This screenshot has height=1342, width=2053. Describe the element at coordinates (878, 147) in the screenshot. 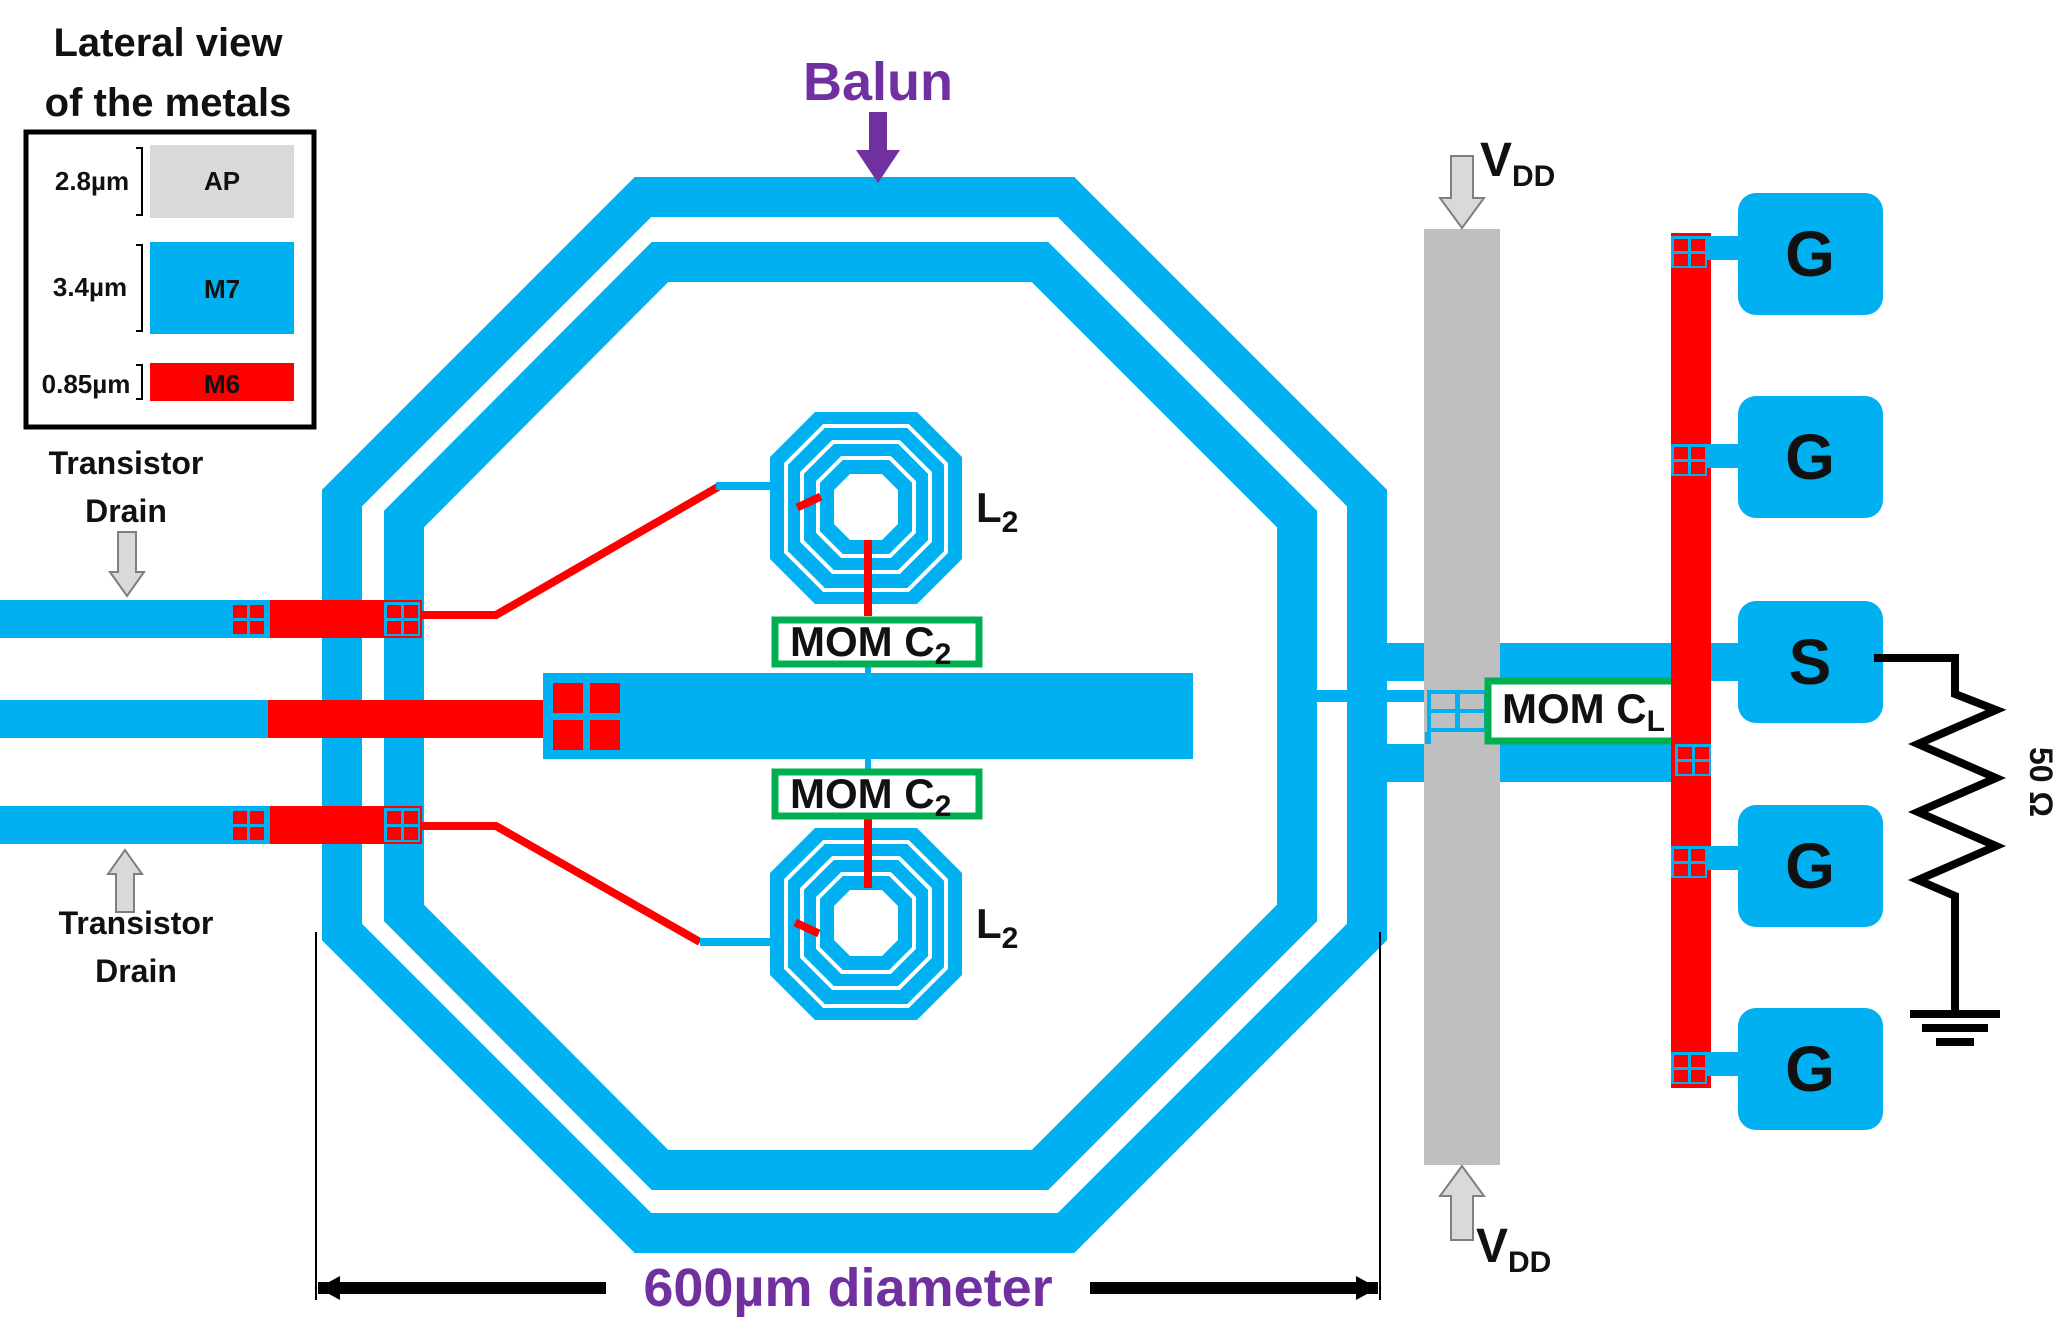

I see `balun-arrow` at that location.